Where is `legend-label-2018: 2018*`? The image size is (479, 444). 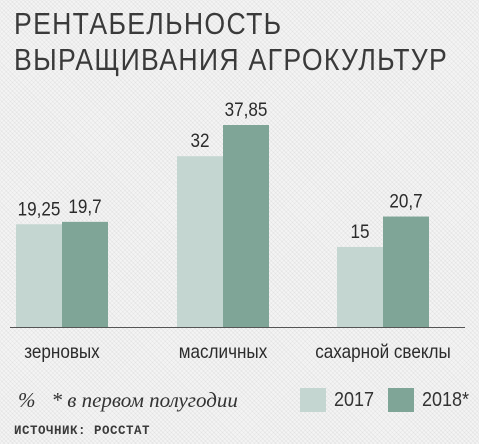 legend-label-2018: 2018* is located at coordinates (446, 399).